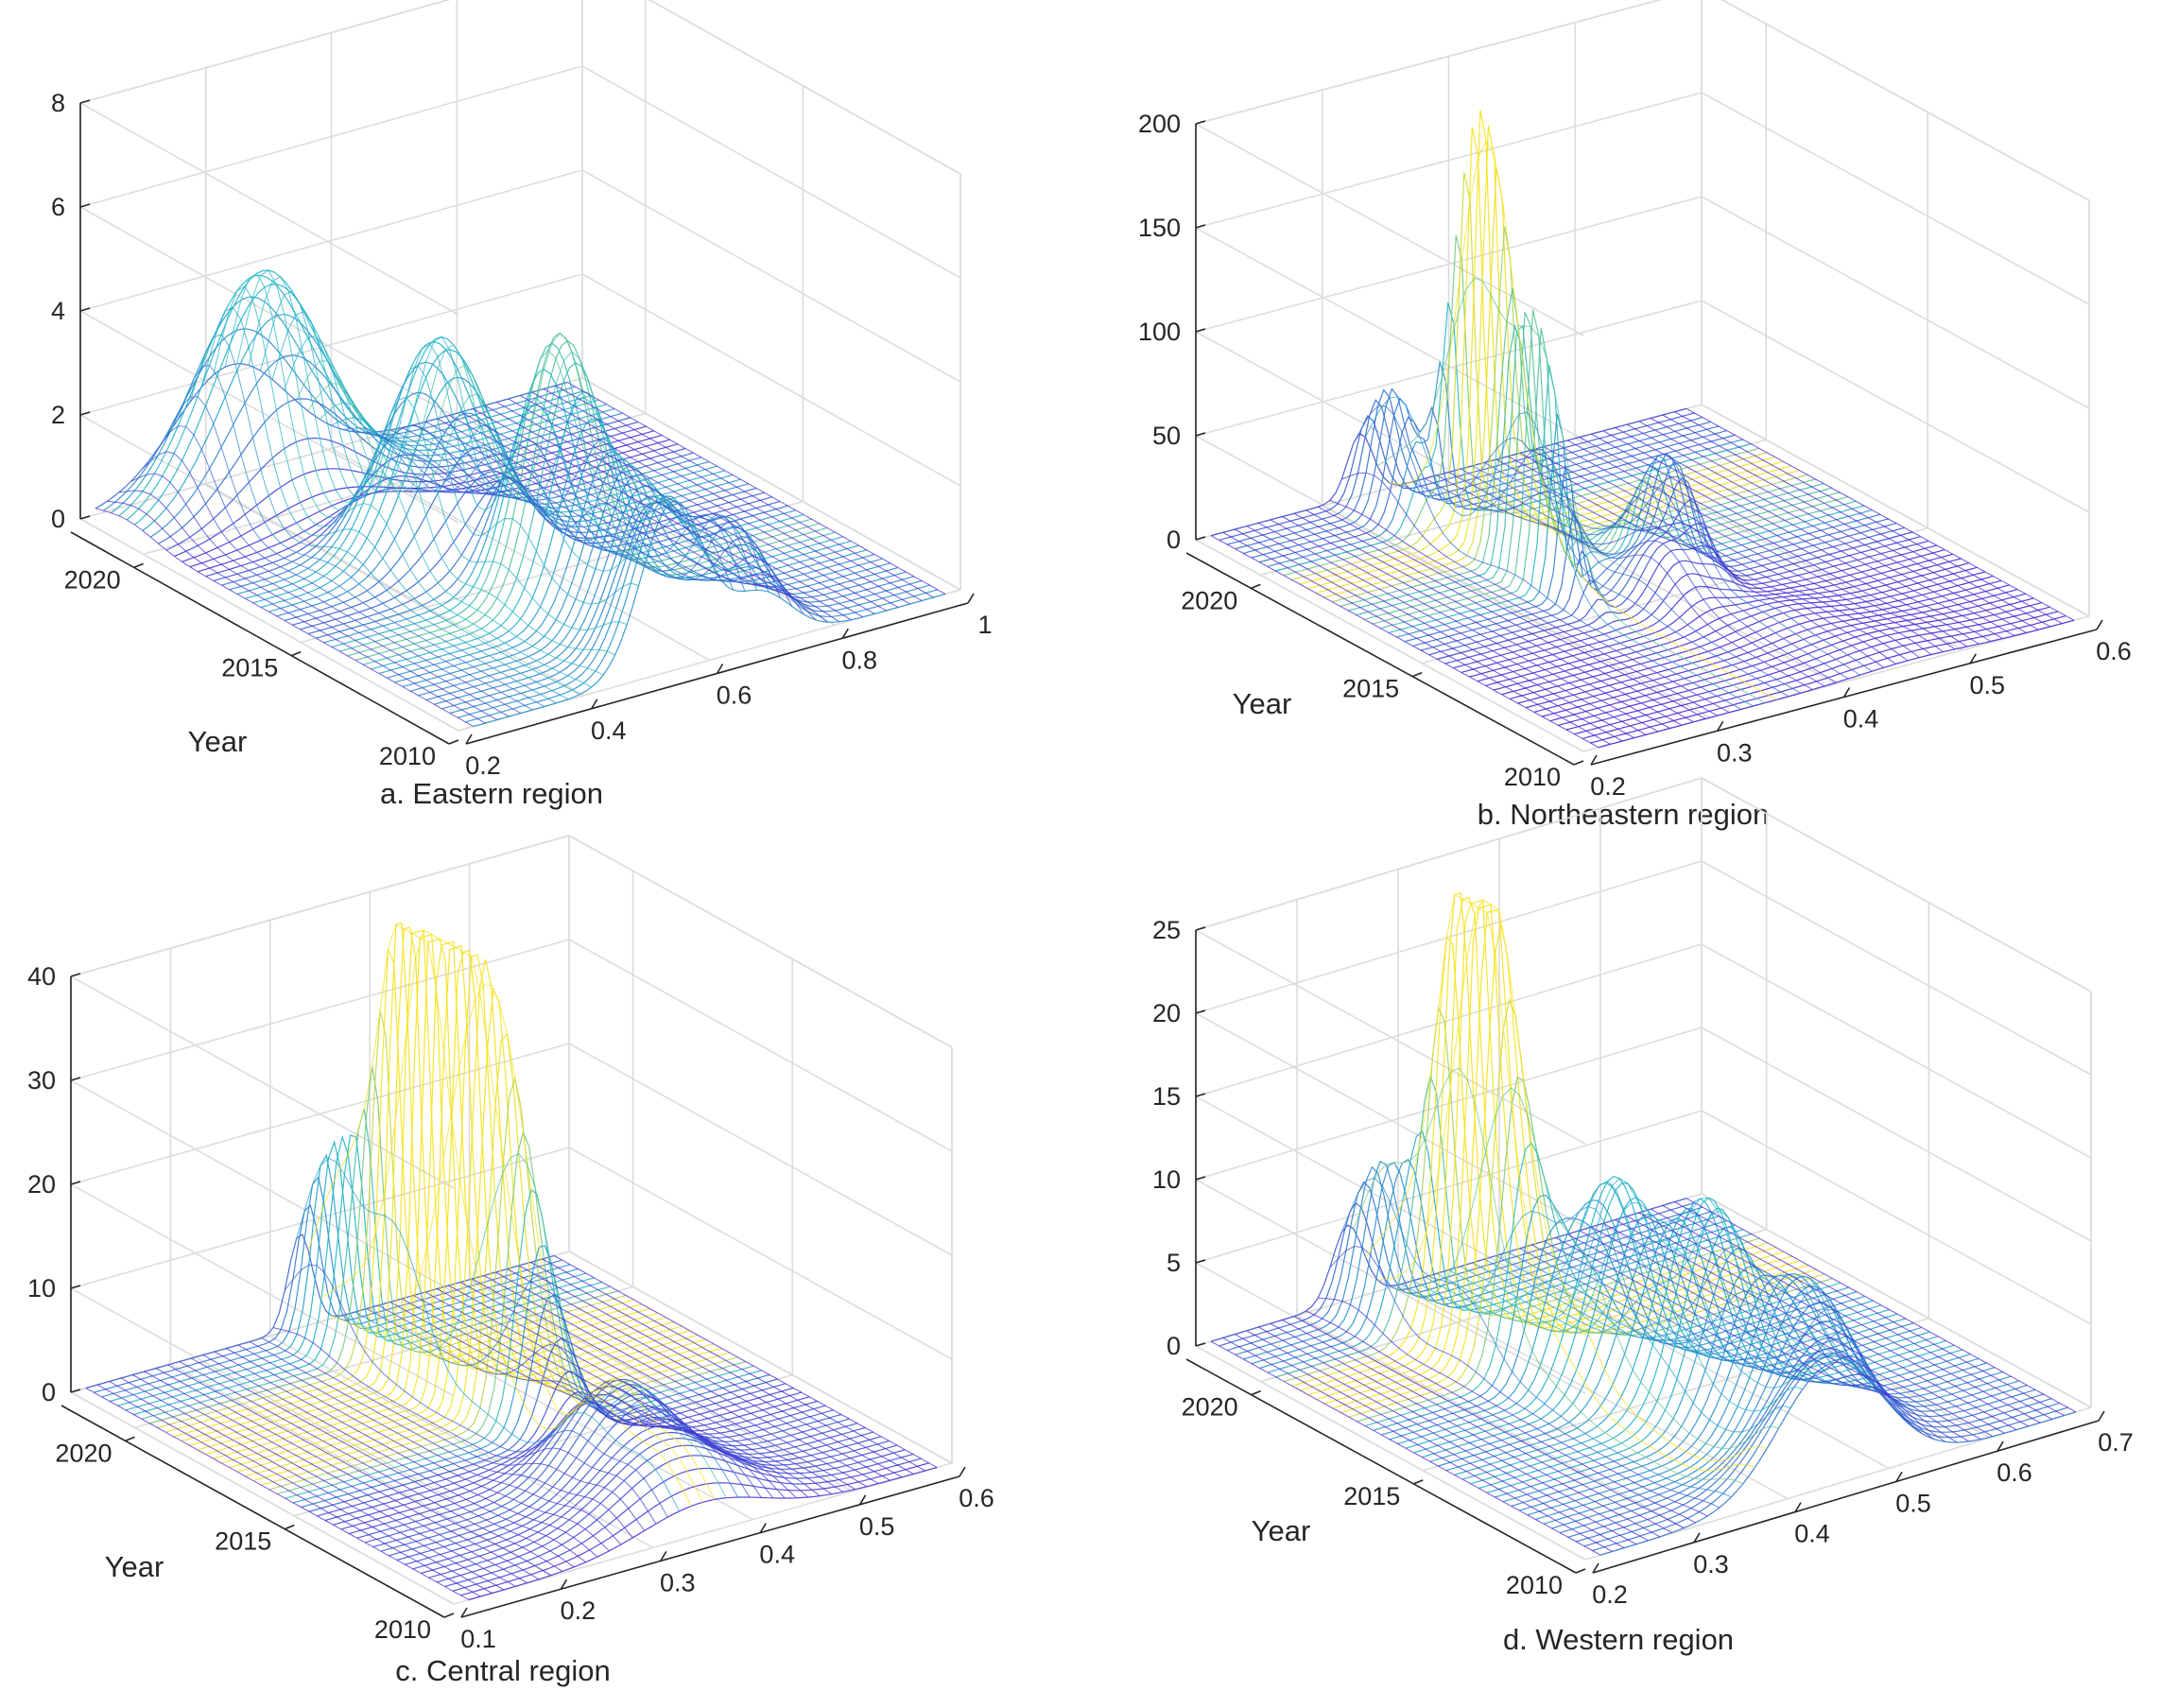  What do you see at coordinates (243, 1541) in the screenshot?
I see `year-tick-label: 2015` at bounding box center [243, 1541].